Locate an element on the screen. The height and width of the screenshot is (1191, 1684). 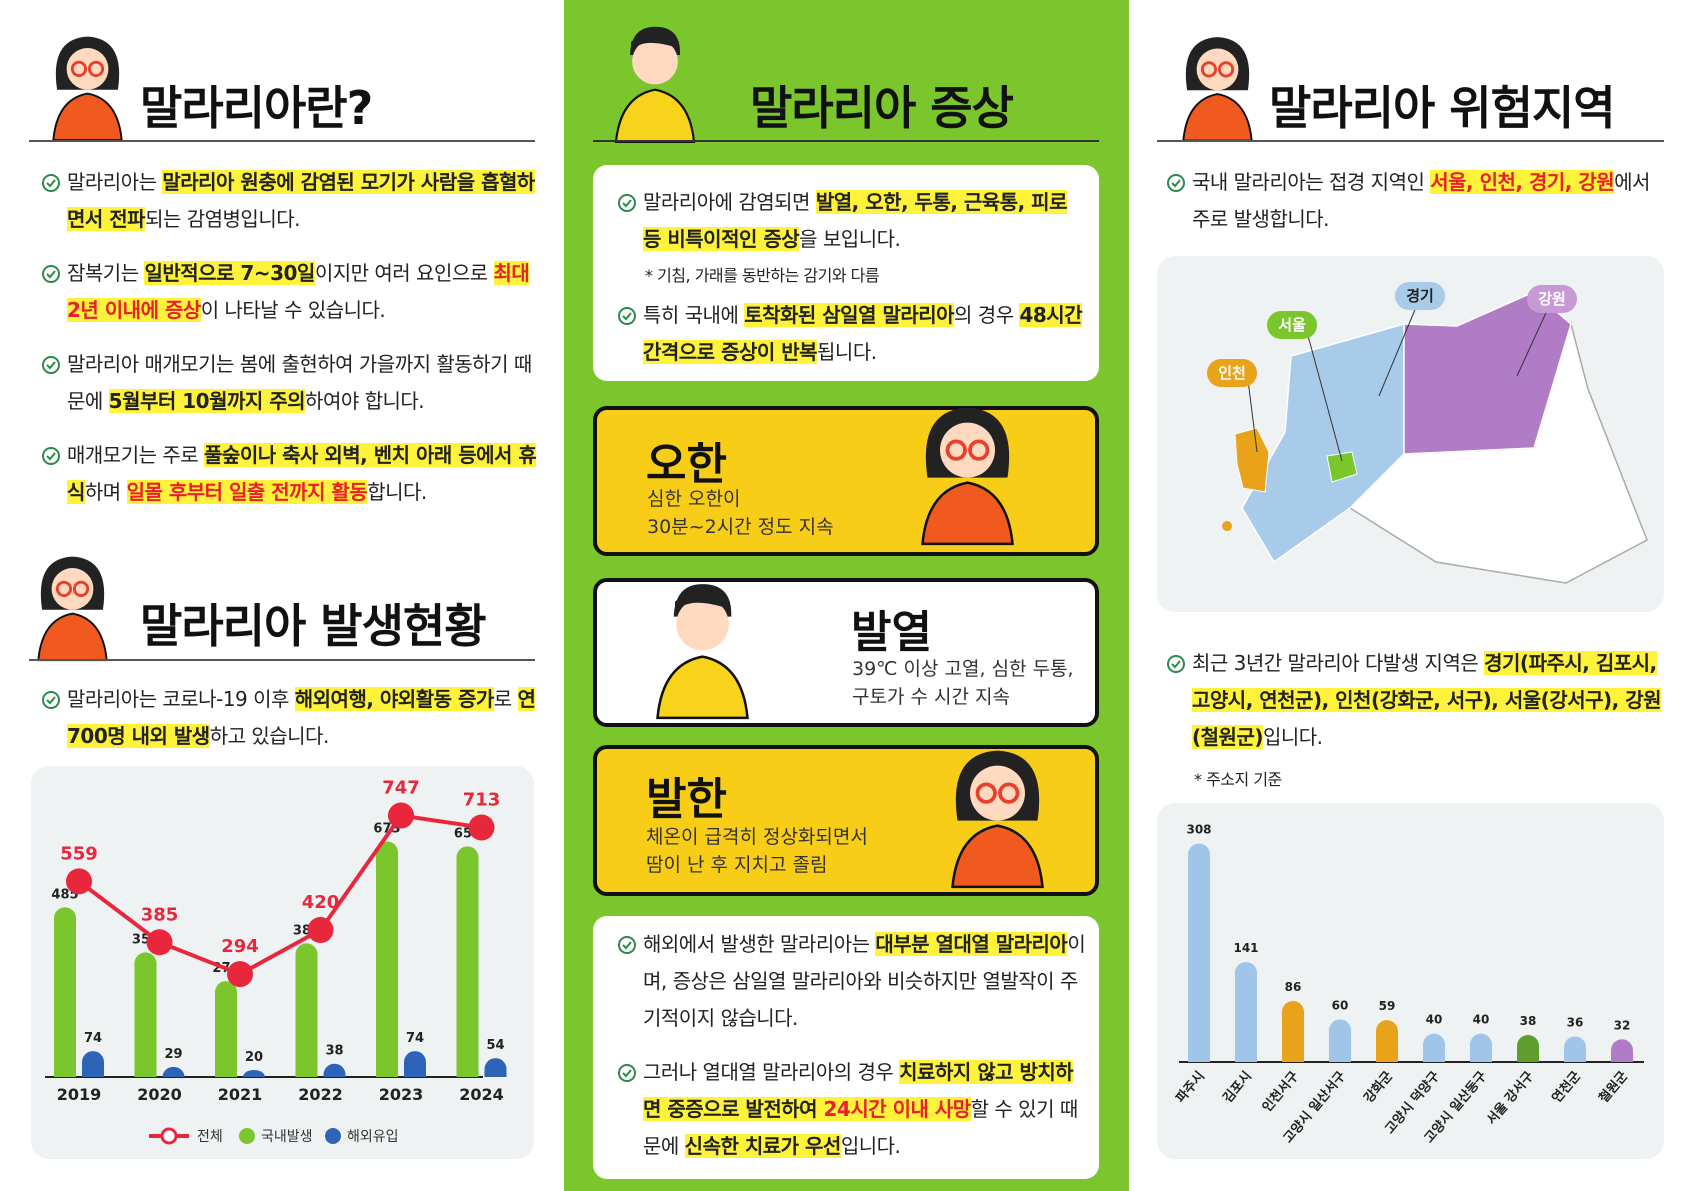
section-title: 말라리아란? is located at coordinates (256, 108).